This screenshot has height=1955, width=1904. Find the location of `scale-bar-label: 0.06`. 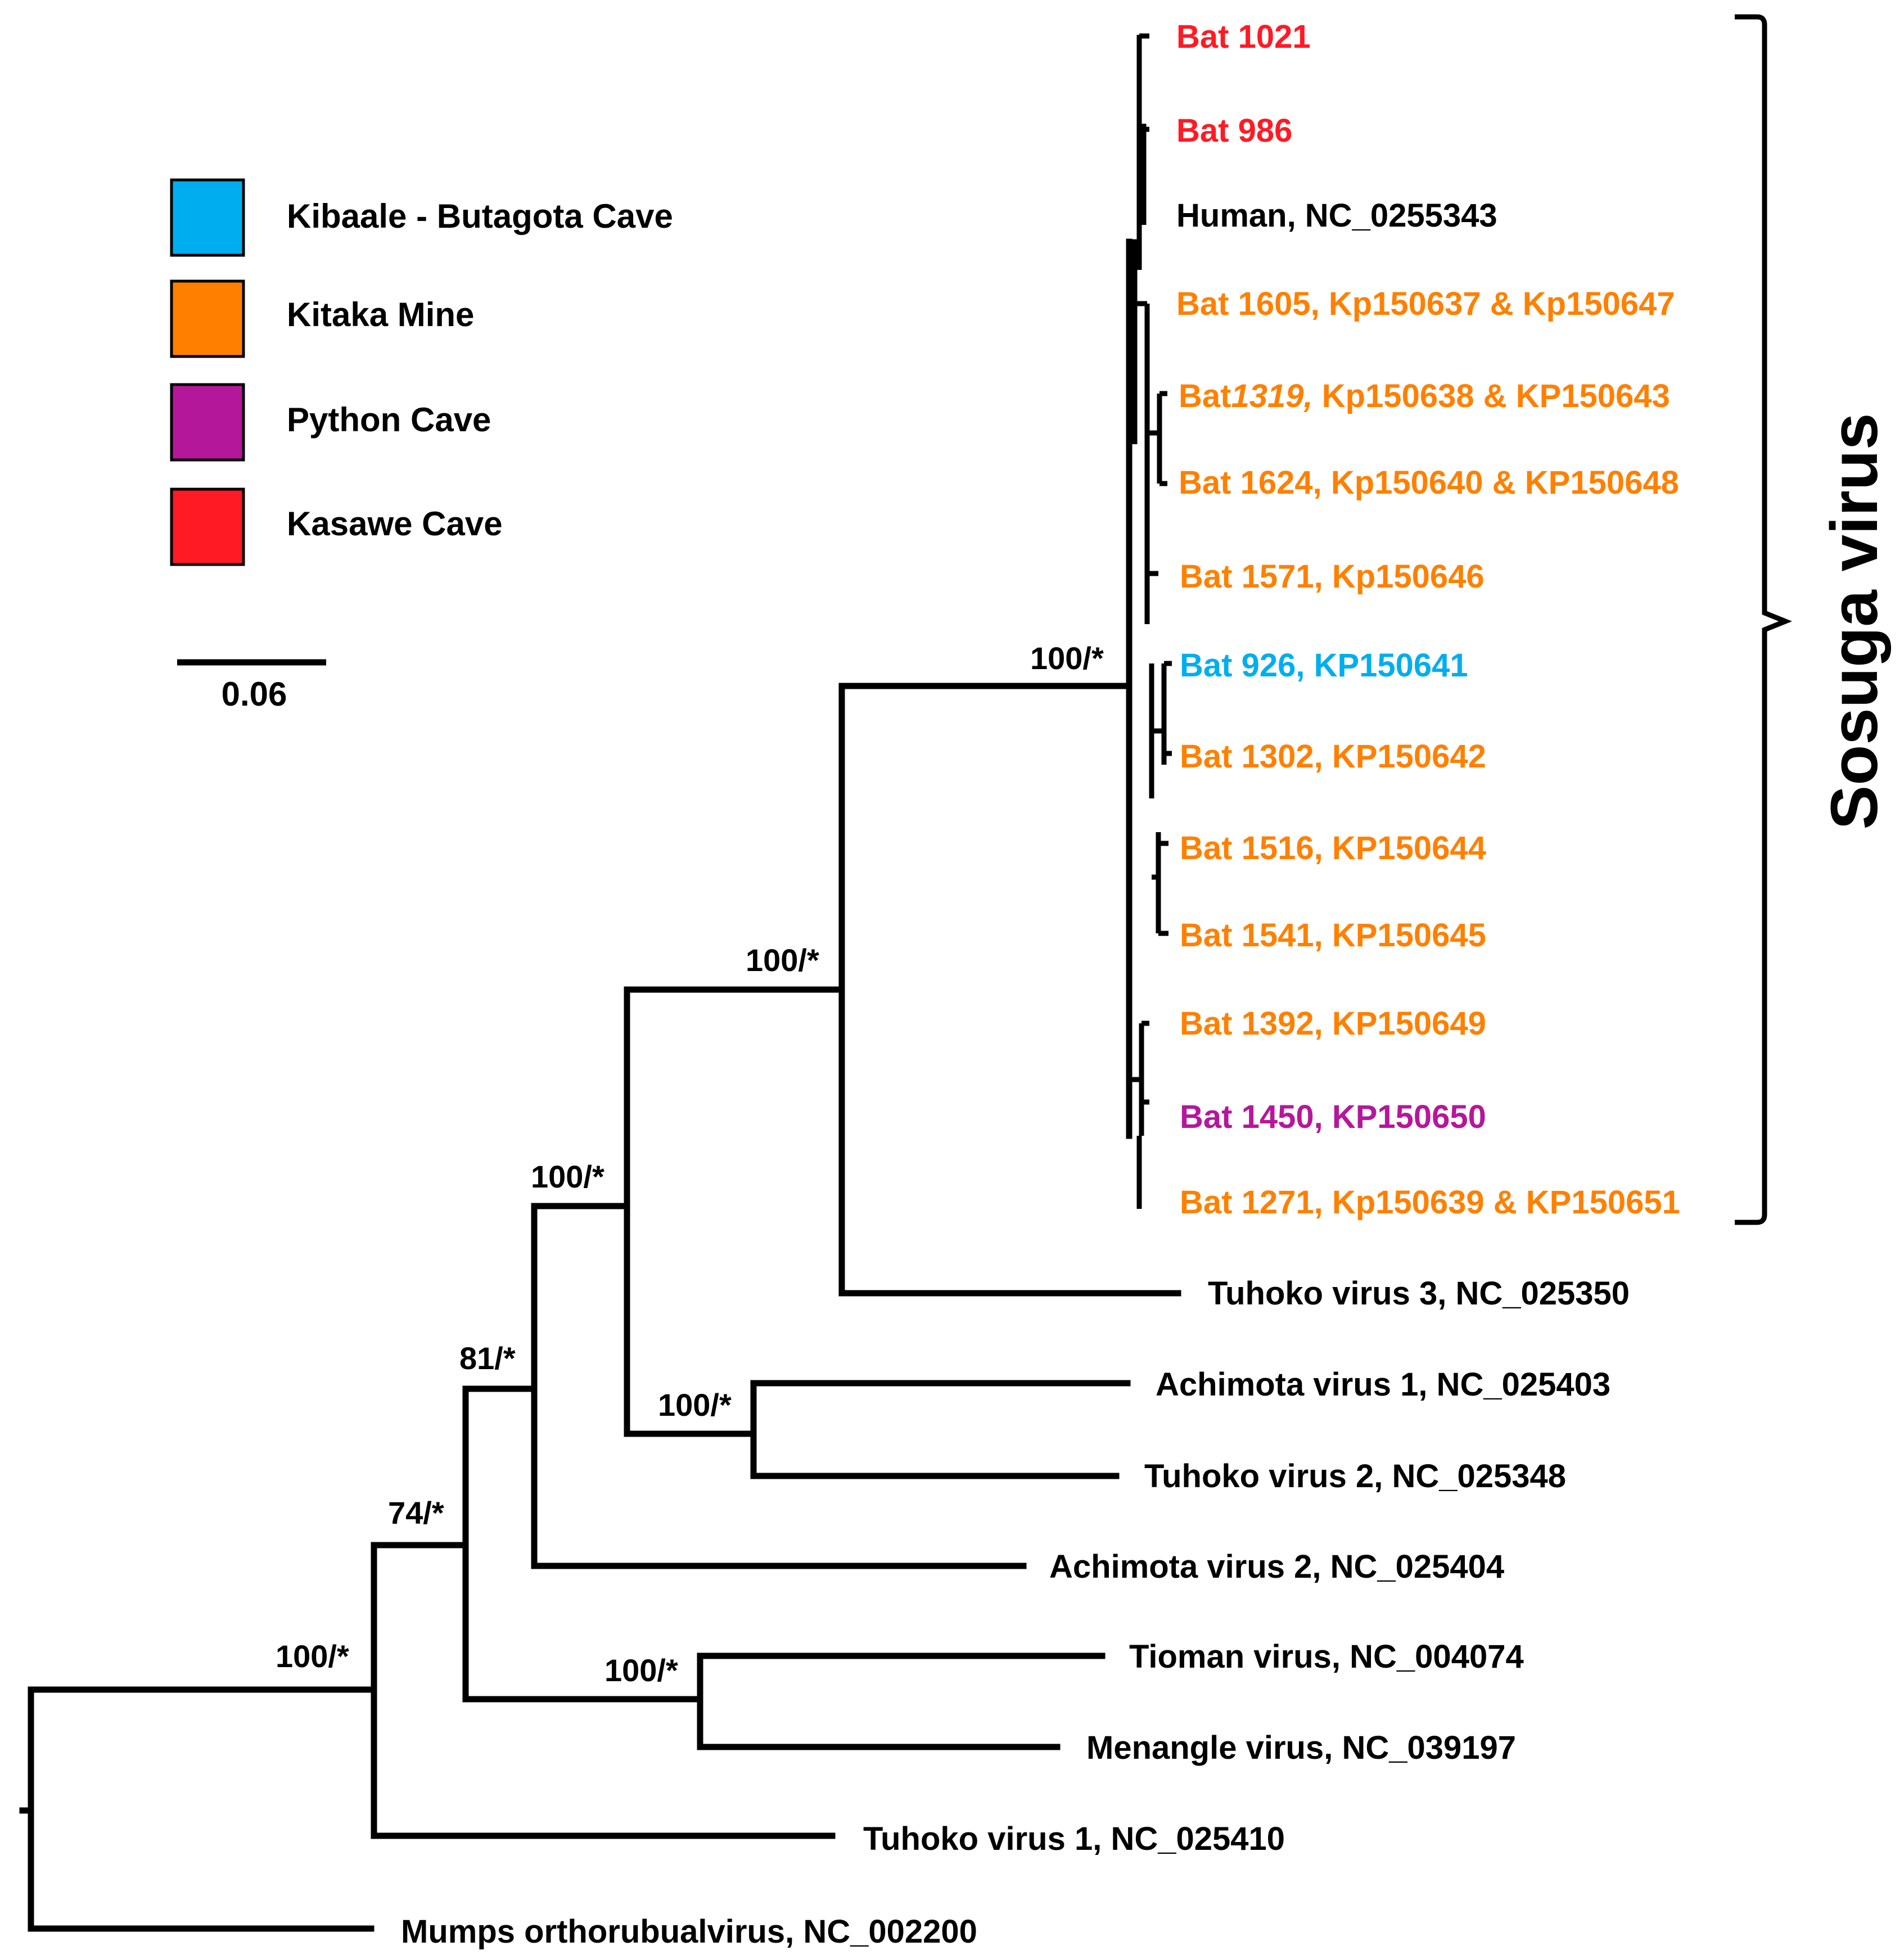

scale-bar-label: 0.06 is located at coordinates (254, 694).